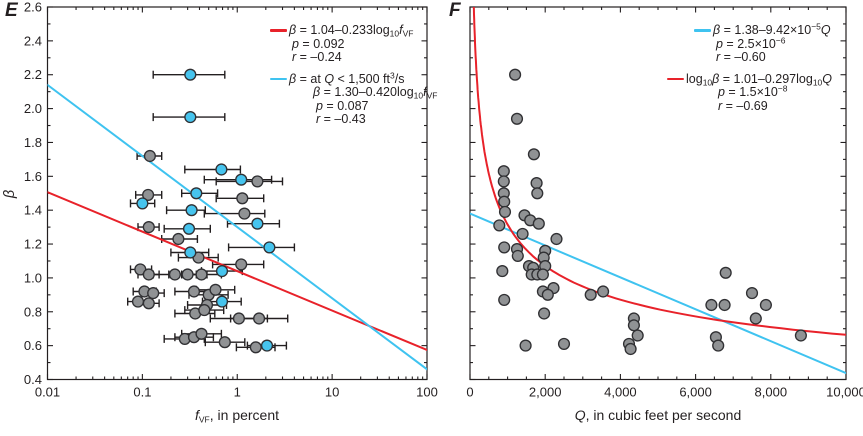  What do you see at coordinates (203, 211) in the screenshot?
I see `markers` at bounding box center [203, 211].